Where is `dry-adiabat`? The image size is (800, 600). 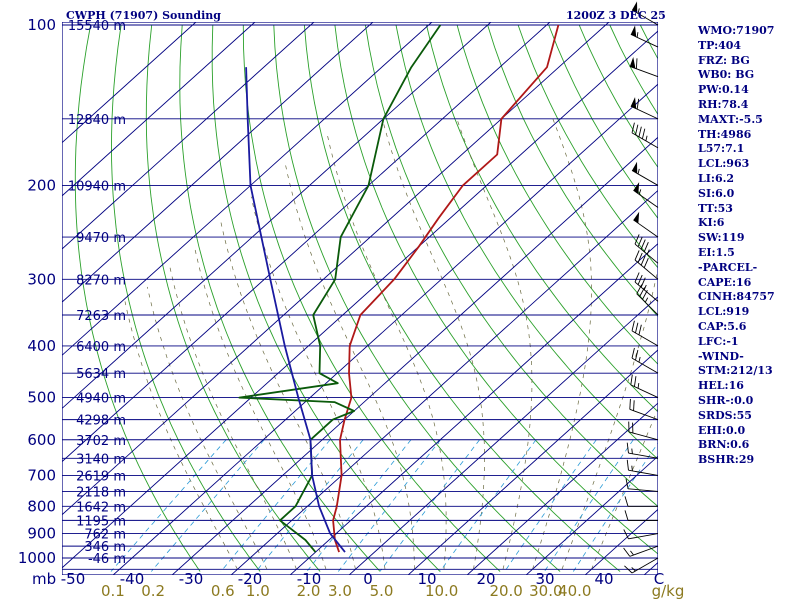
dry-adiabat is located at coordinates (572, 171).